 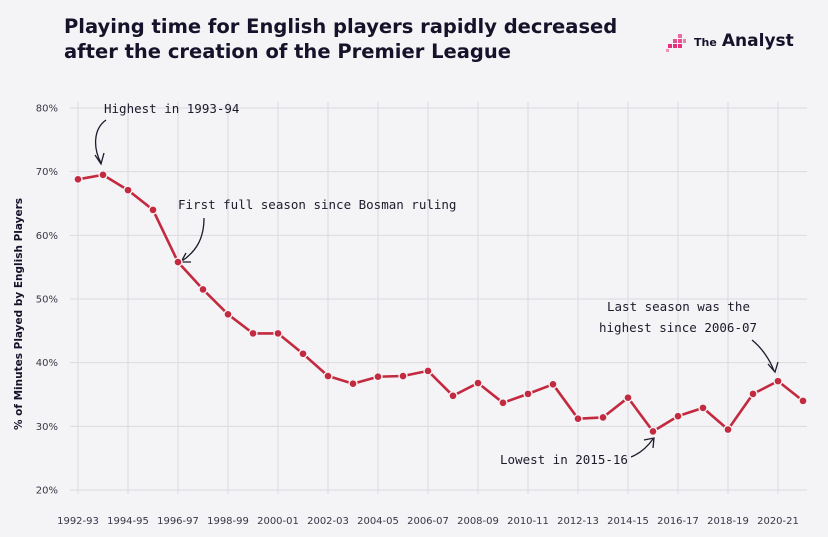 I want to click on x-tick-label: 2006-07, so click(x=428, y=521).